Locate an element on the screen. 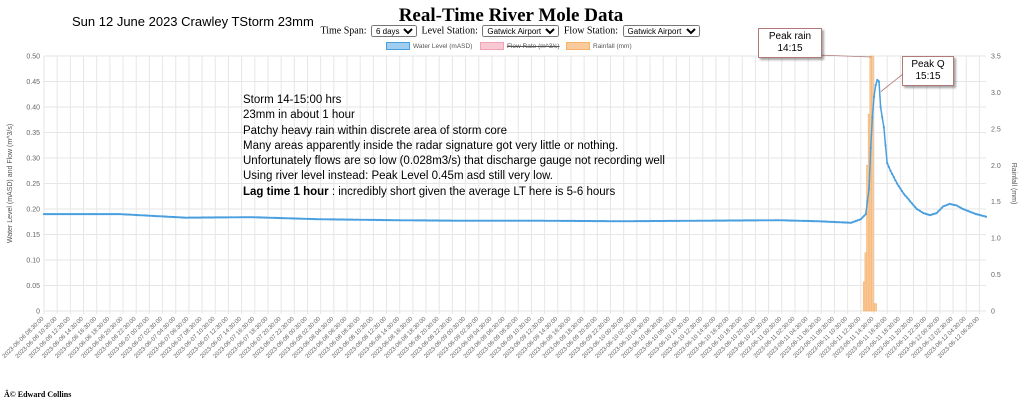  y-right-axis-label: Rainfall (mm) is located at coordinates (1013, 184).